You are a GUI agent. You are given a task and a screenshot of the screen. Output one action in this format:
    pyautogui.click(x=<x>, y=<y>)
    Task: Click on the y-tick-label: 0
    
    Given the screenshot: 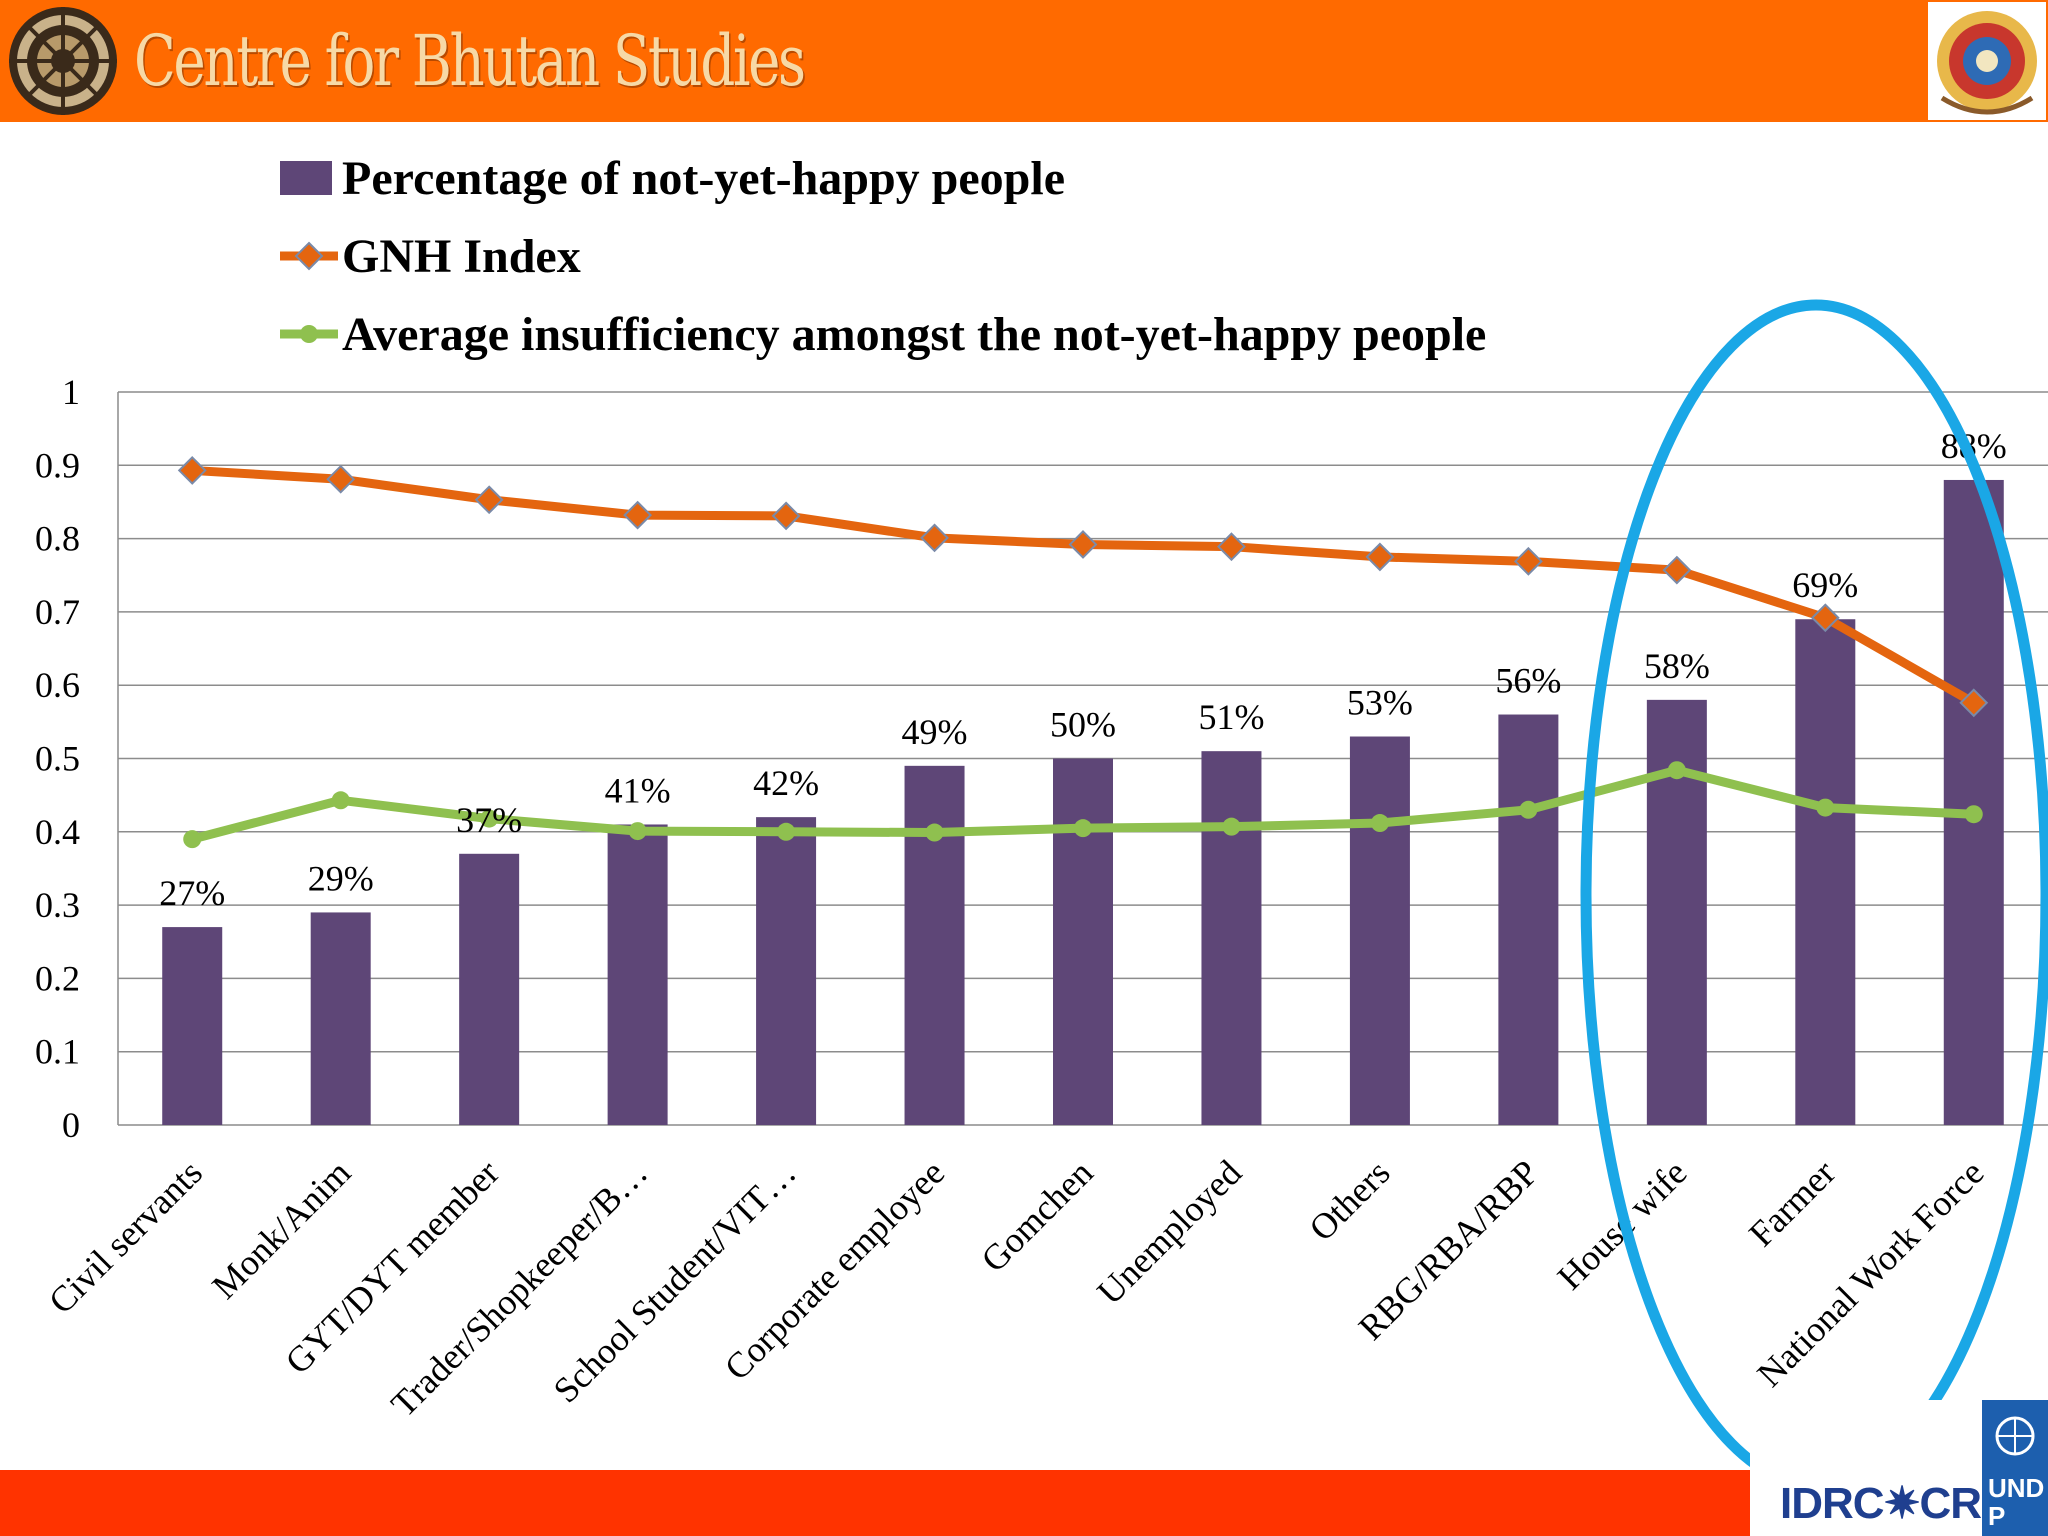 What is the action you would take?
    pyautogui.click(x=71, y=1125)
    